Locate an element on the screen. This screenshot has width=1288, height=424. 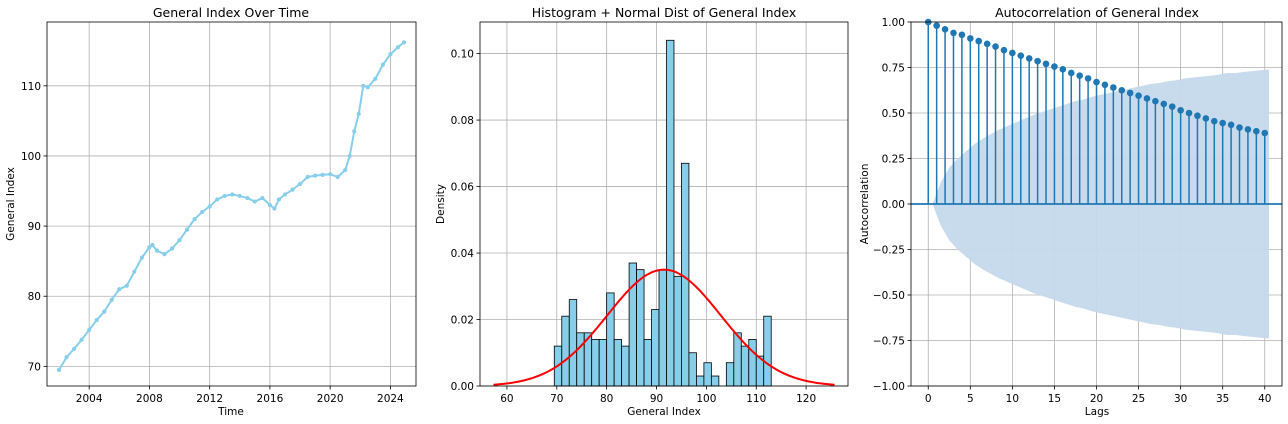
y-tick-label: 0.06 is located at coordinates (463, 188).